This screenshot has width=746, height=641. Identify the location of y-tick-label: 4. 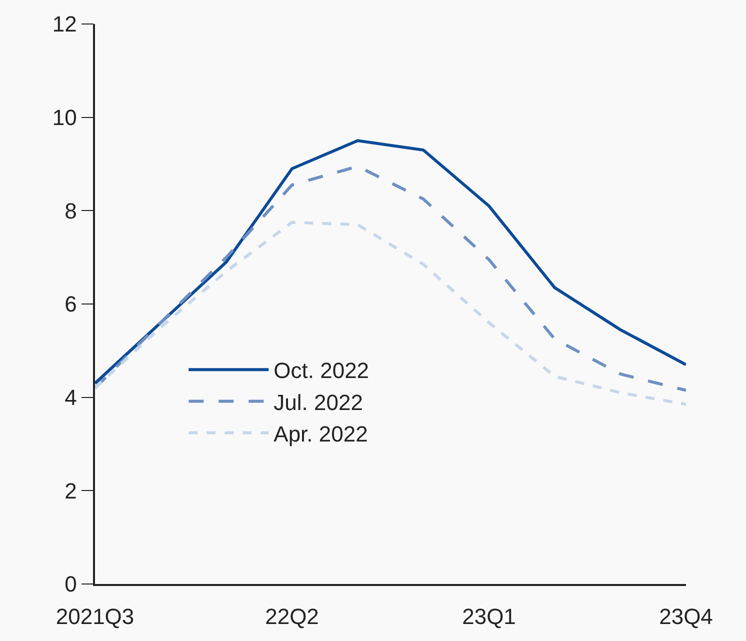
(70, 397).